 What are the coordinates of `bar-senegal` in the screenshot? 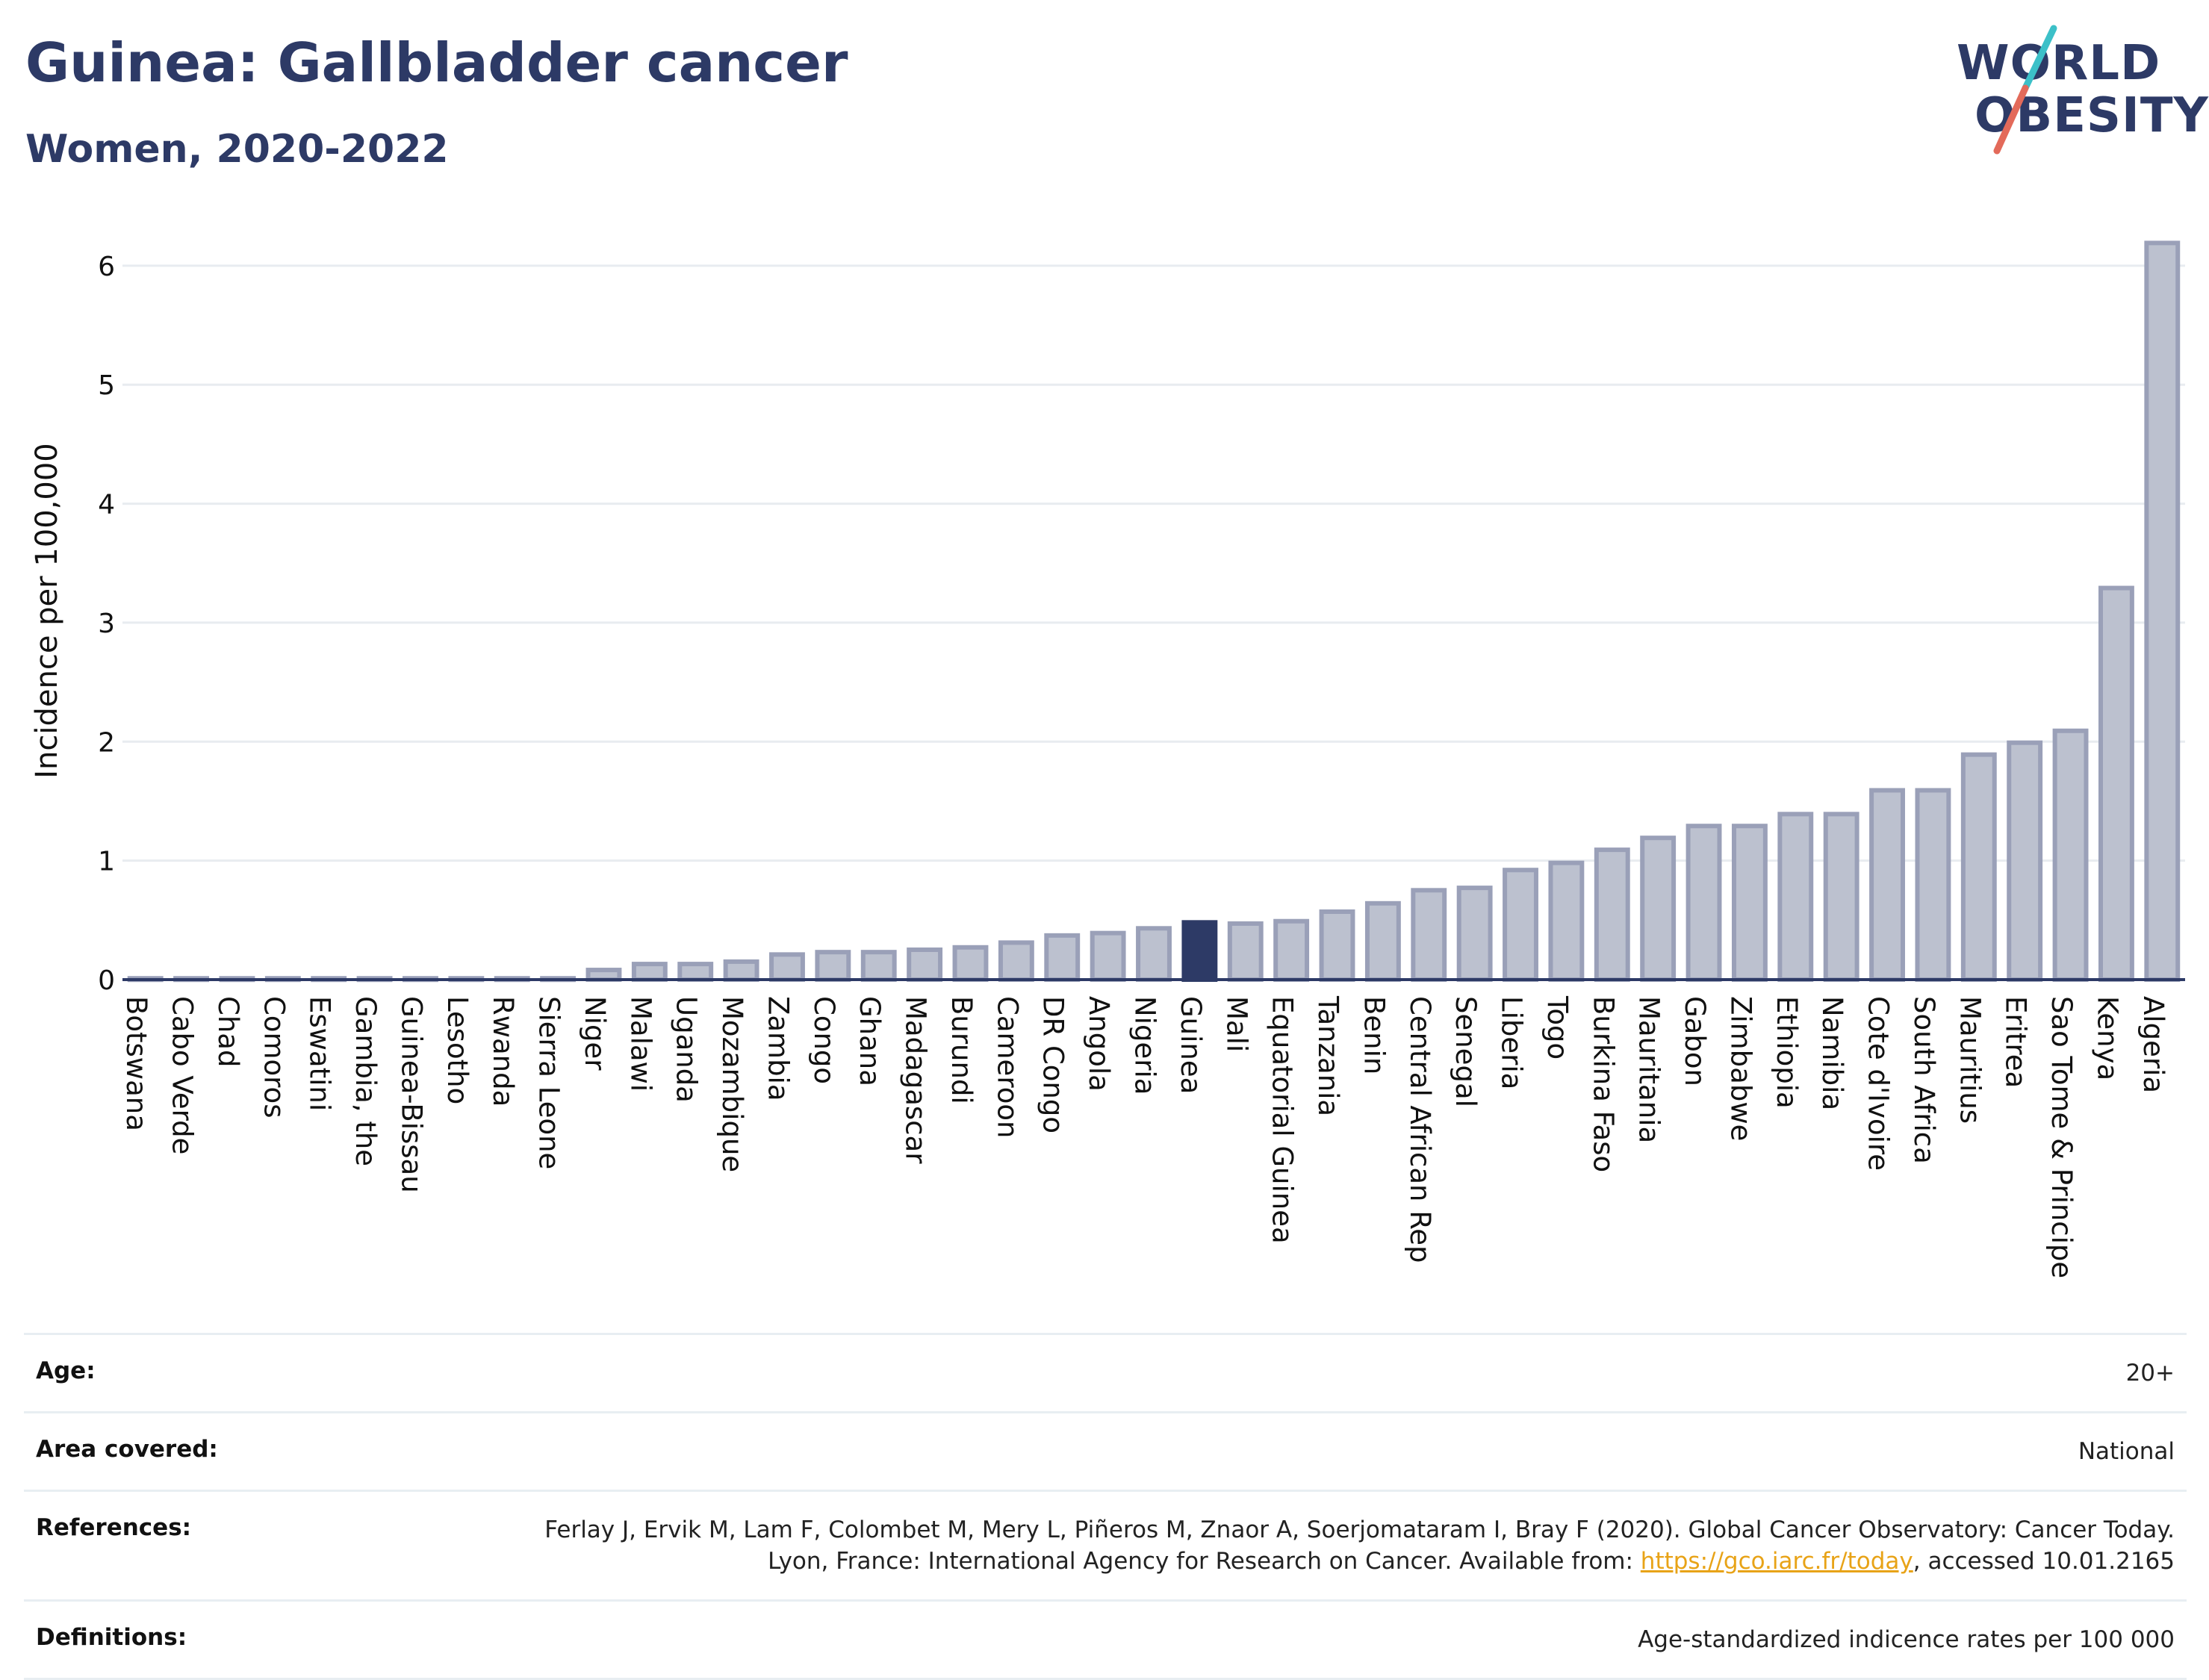 It's located at (1475, 934).